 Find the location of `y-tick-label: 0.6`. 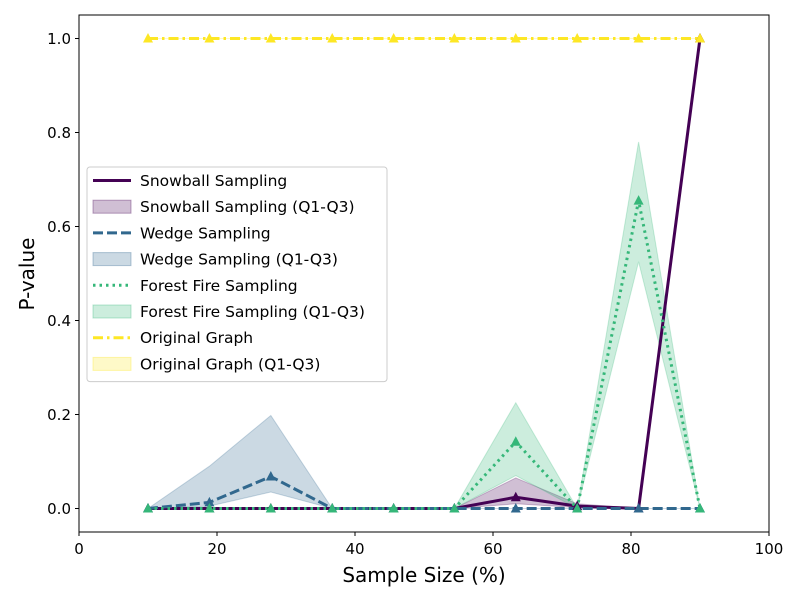

y-tick-label: 0.6 is located at coordinates (59, 227).